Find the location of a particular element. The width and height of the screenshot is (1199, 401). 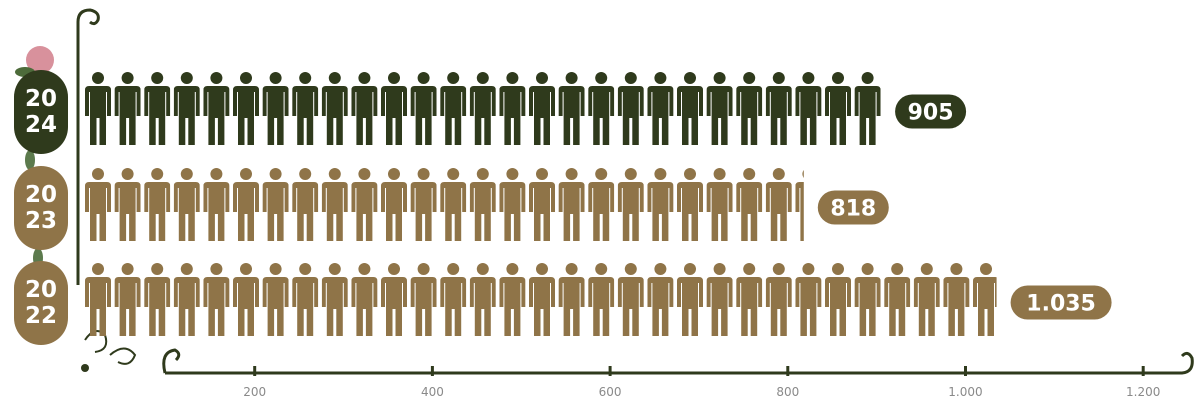

x-tick-label: 200 is located at coordinates (254, 392).